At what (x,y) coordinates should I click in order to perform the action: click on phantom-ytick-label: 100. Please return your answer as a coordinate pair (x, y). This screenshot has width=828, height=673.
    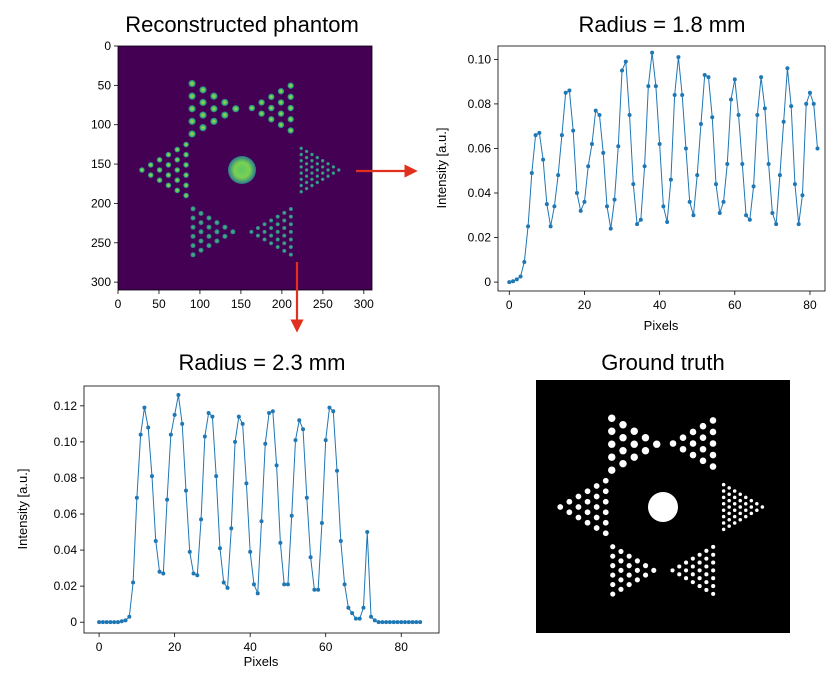
    Looking at the image, I should click on (101, 125).